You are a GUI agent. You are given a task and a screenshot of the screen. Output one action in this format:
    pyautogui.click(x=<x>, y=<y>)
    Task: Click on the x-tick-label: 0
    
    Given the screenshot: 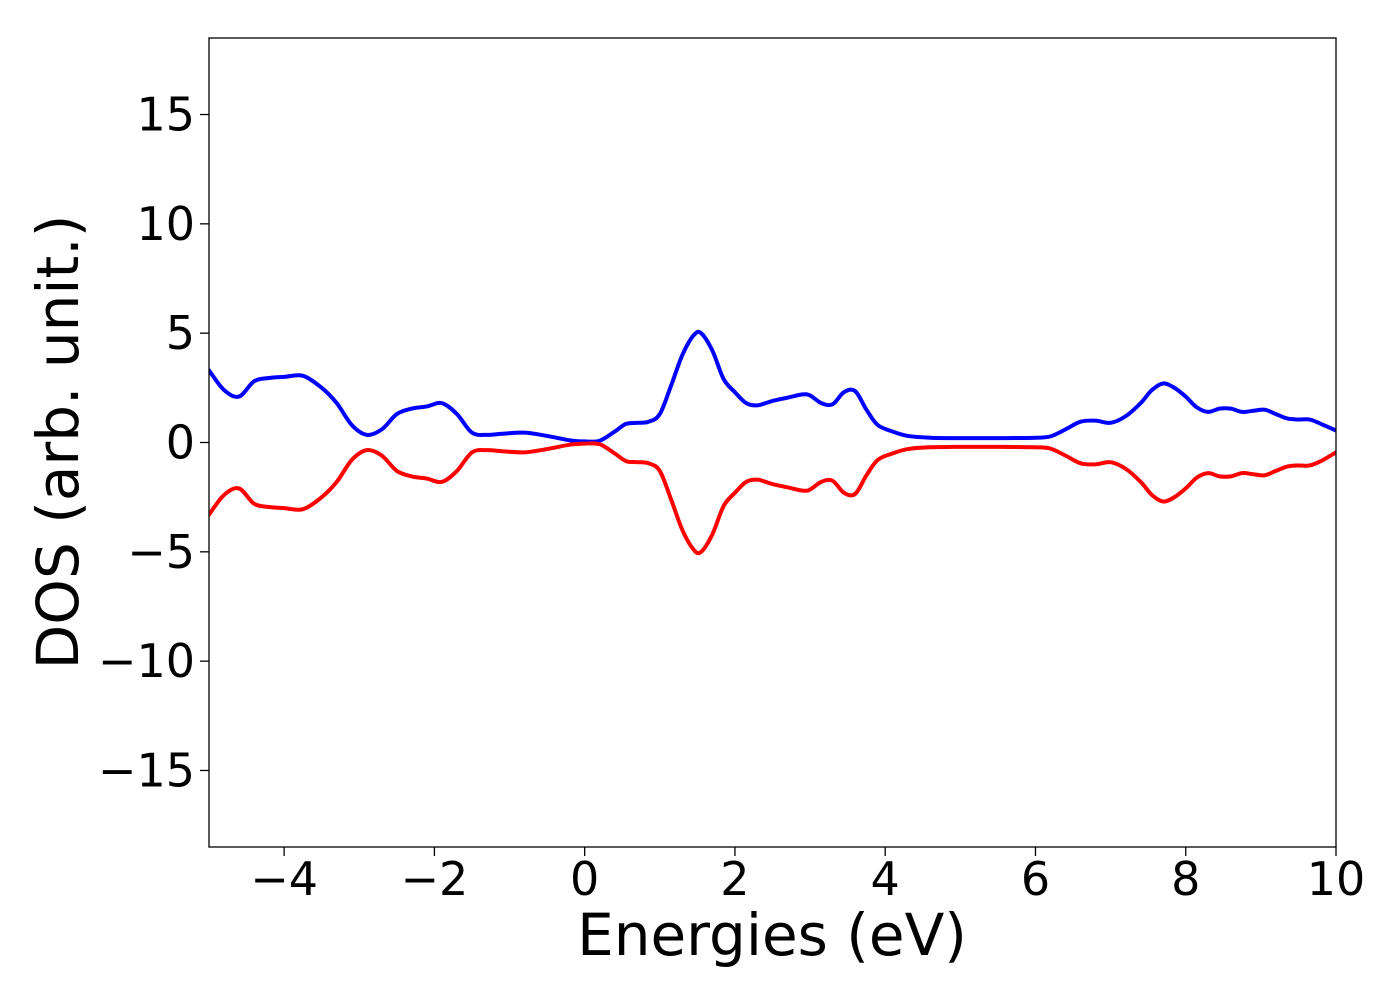 What is the action you would take?
    pyautogui.click(x=584, y=879)
    